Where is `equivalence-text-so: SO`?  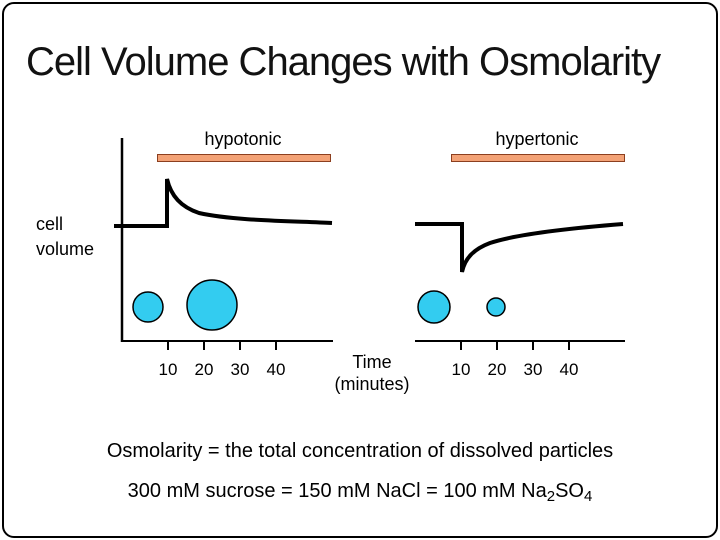
equivalence-text-so: SO is located at coordinates (569, 491).